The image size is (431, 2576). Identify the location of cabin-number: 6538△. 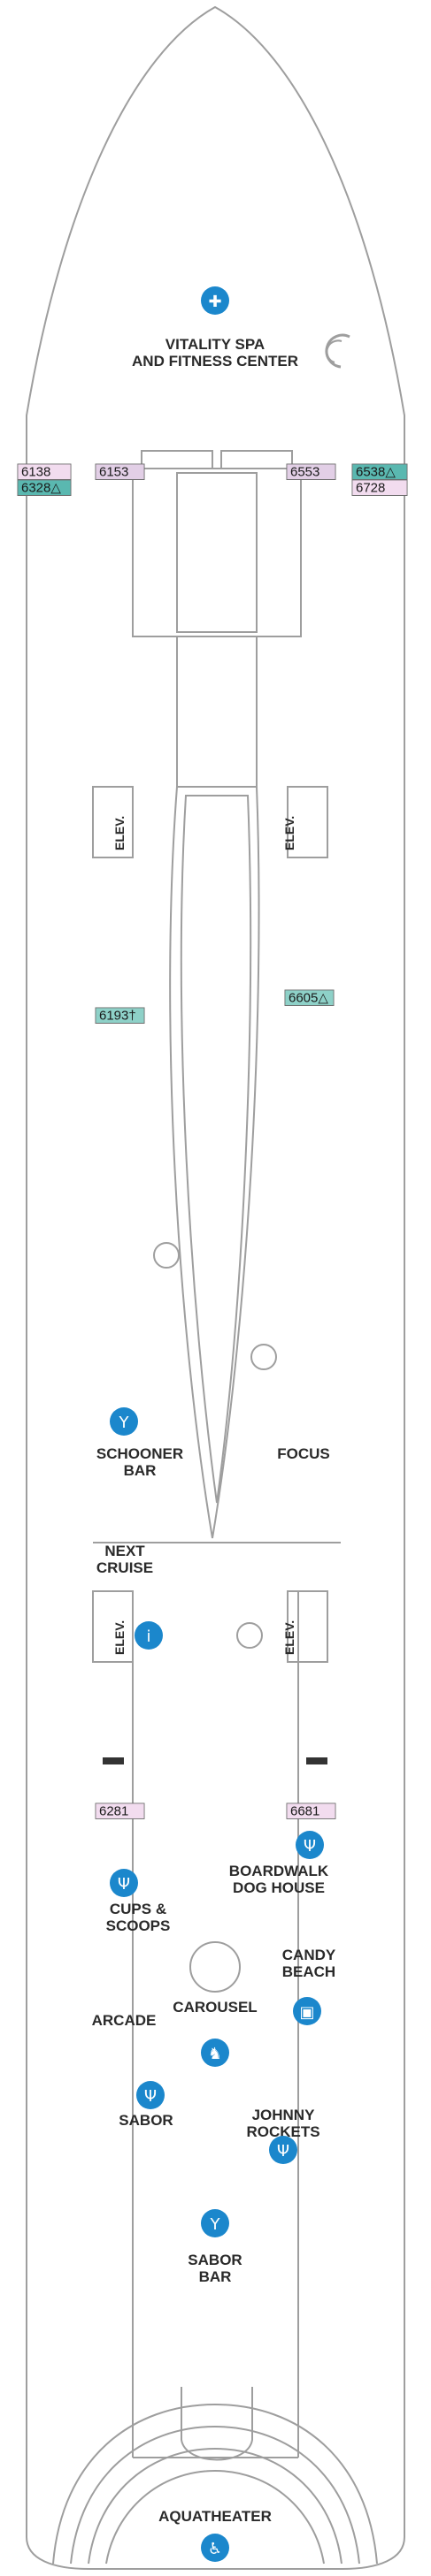
(376, 471).